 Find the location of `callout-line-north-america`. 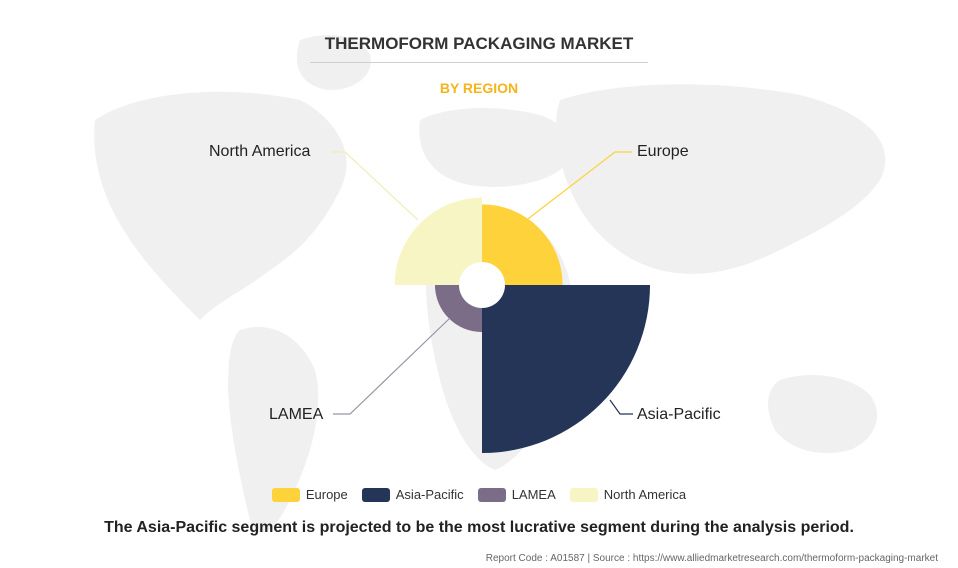

callout-line-north-america is located at coordinates (375, 186).